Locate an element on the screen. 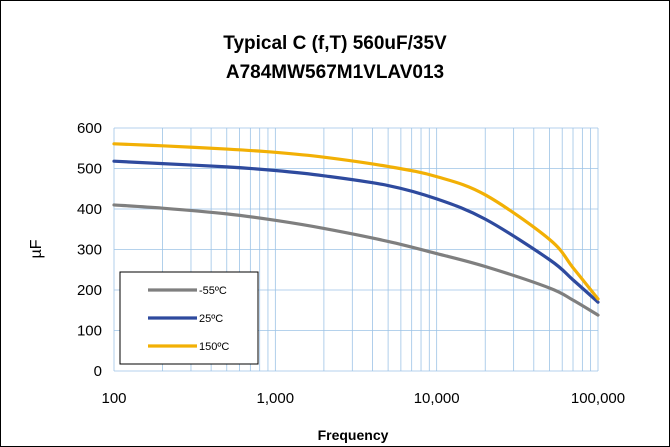 The height and width of the screenshot is (447, 670). y-axis-label: µF is located at coordinates (36, 248).